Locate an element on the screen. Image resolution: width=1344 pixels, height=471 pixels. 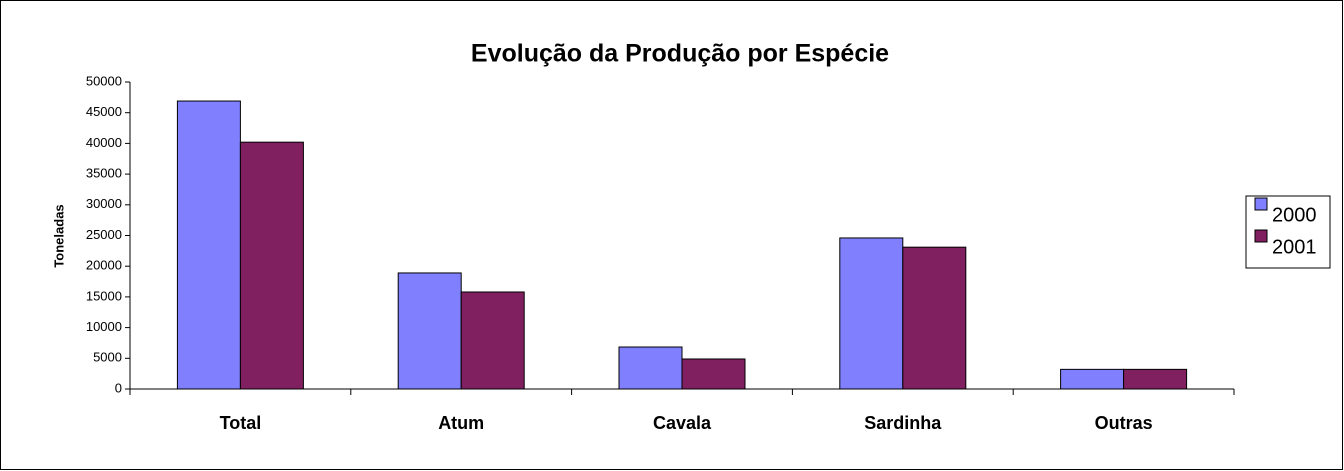
y-tick-label: 10000 is located at coordinates (104, 326).